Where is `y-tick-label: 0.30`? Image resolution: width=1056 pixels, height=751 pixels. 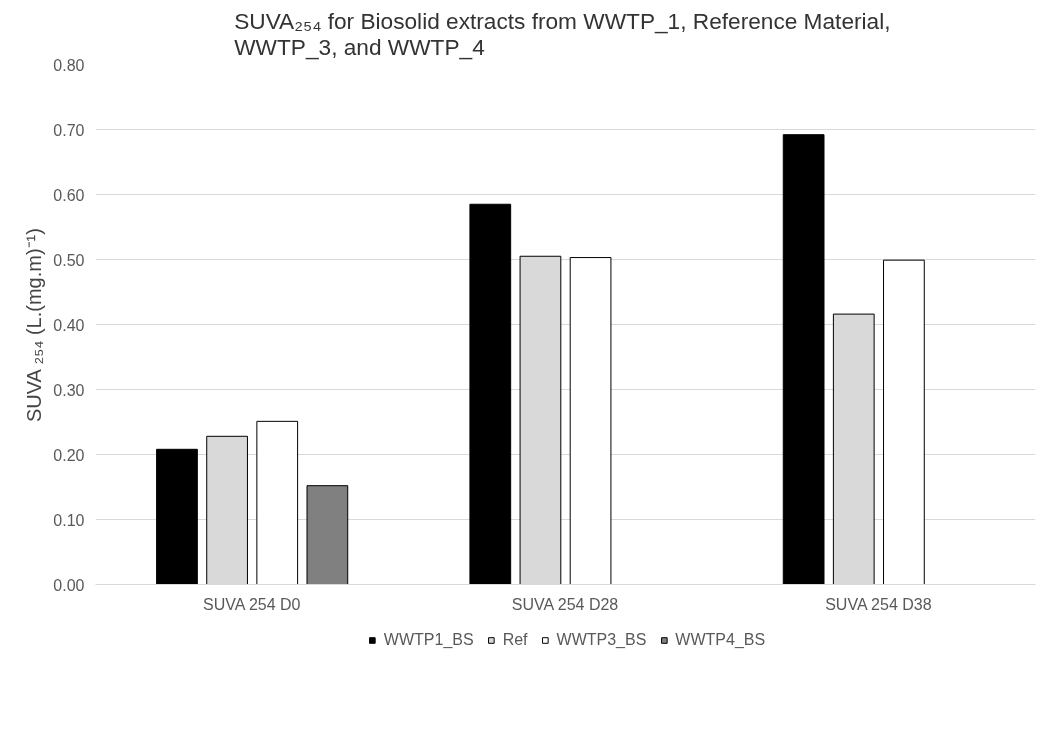
y-tick-label: 0.30 is located at coordinates (69, 390).